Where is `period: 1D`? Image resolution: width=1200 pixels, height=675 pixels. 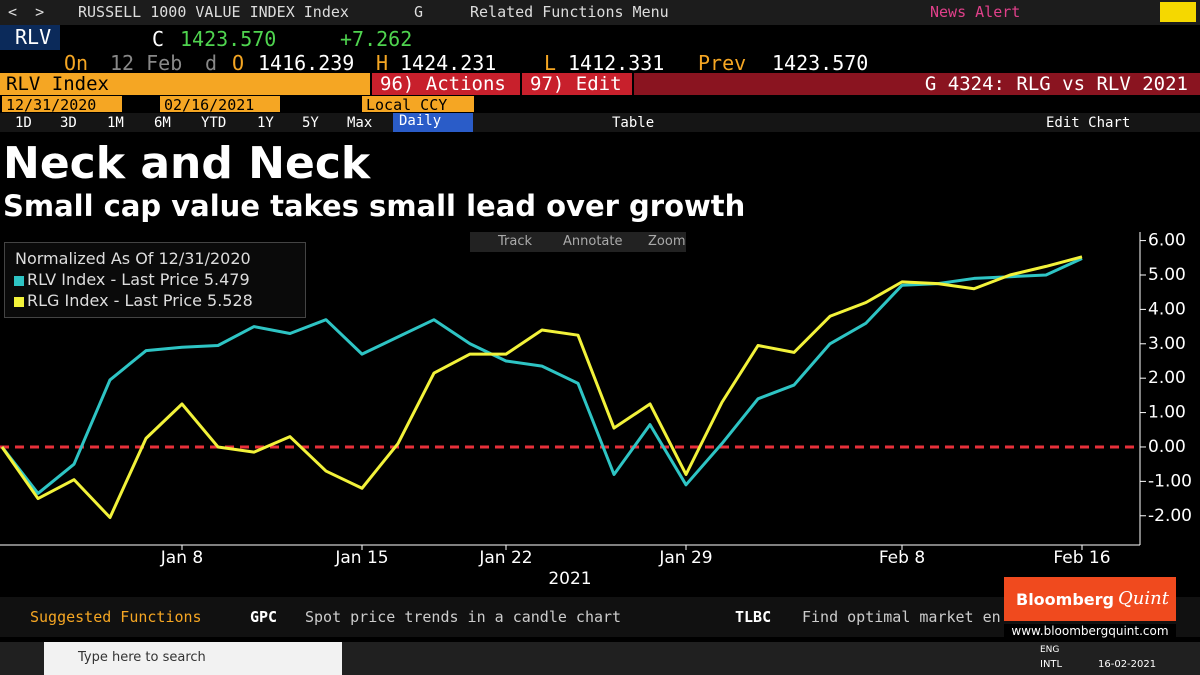 period: 1D is located at coordinates (23, 123).